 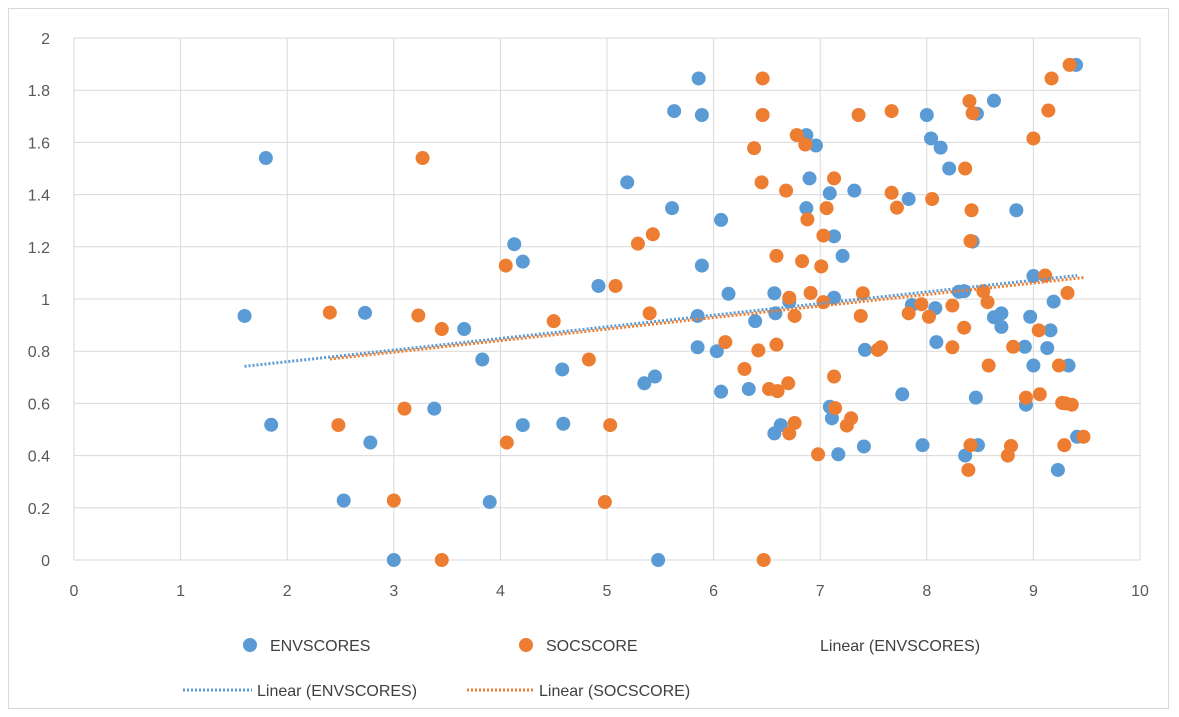 I want to click on y-axis-tick-labels: 0 0.2 0.4 0.6 0.8 1 1.2 1.4 1.6 1.8 2, so click(x=39, y=300).